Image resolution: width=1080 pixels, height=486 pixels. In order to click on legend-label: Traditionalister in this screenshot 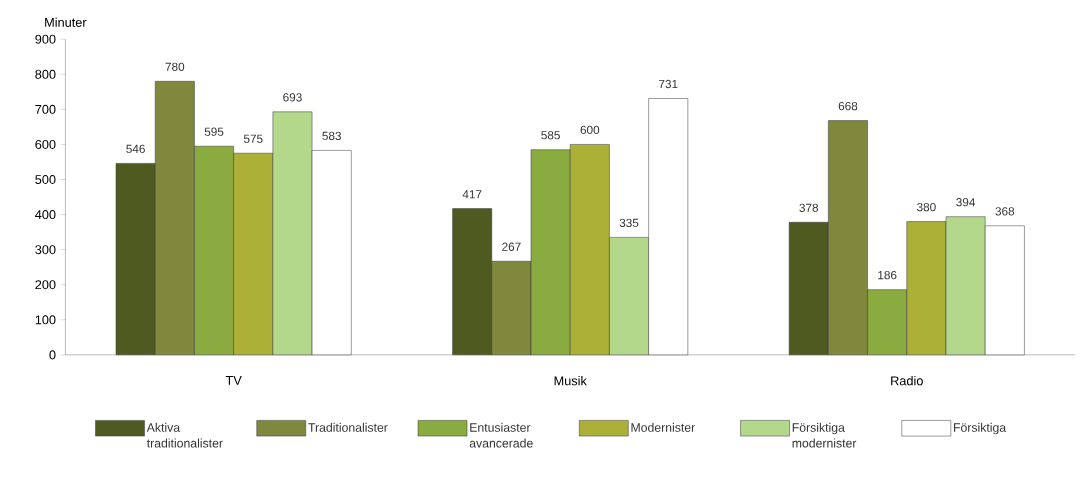, I will do `click(348, 427)`.